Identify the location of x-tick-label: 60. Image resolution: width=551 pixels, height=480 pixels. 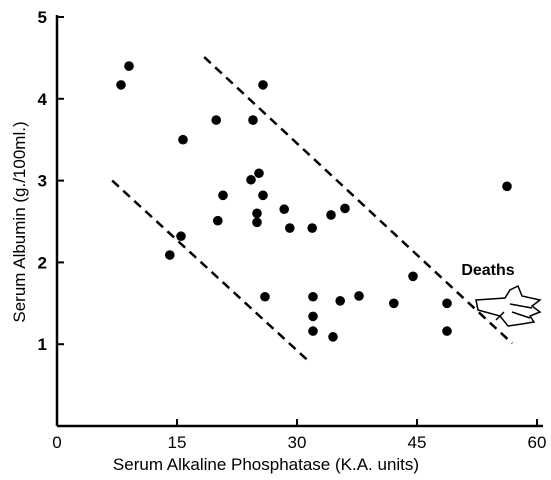
(537, 442).